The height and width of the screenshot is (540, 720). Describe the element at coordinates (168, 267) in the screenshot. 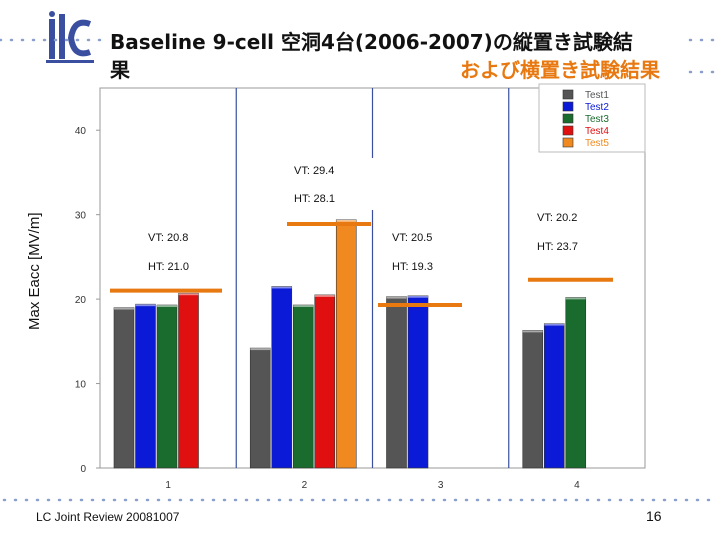

I see `ht-annotation: HT: 21.0` at that location.